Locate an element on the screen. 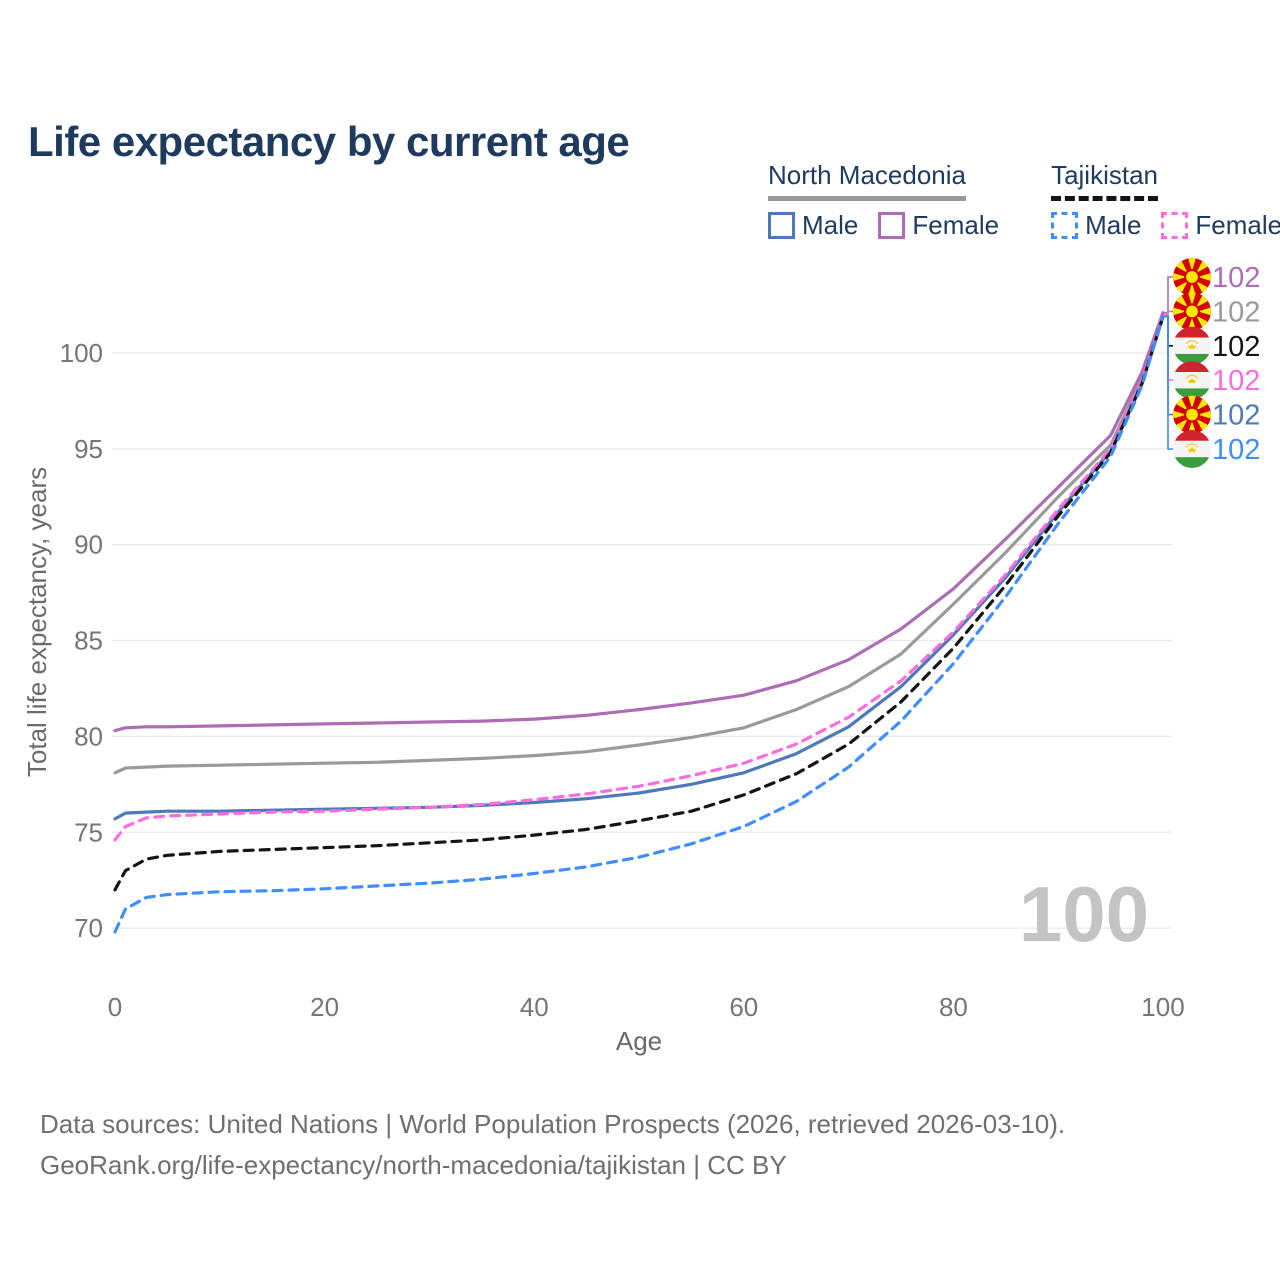  legend-group-tajikistan: Tajikistan Male Female is located at coordinates (1165, 200).